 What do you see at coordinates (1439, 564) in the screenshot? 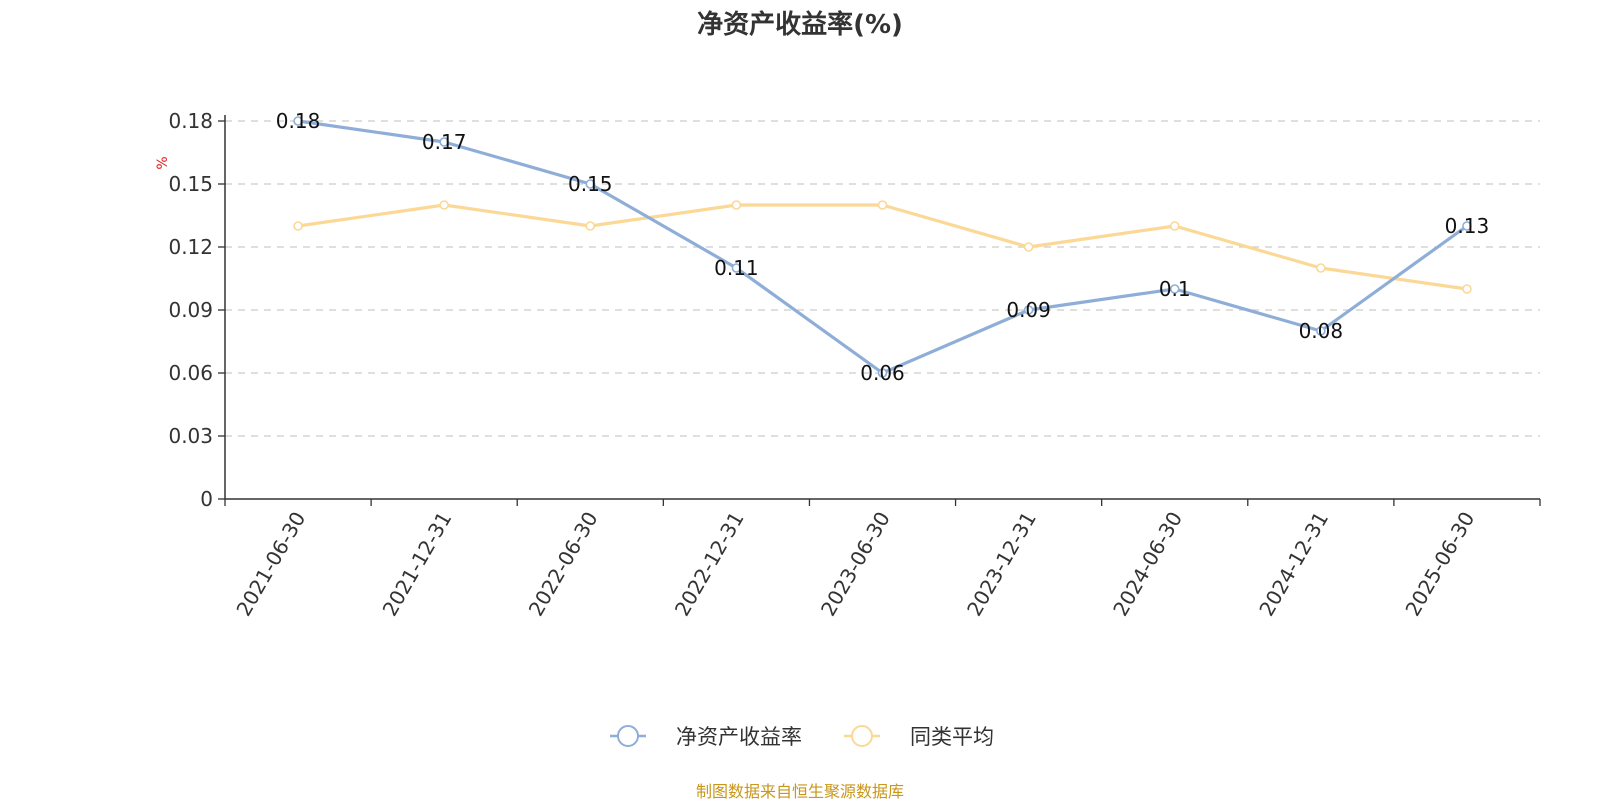
I see `x-tick-label: 2025-06-30` at bounding box center [1439, 564].